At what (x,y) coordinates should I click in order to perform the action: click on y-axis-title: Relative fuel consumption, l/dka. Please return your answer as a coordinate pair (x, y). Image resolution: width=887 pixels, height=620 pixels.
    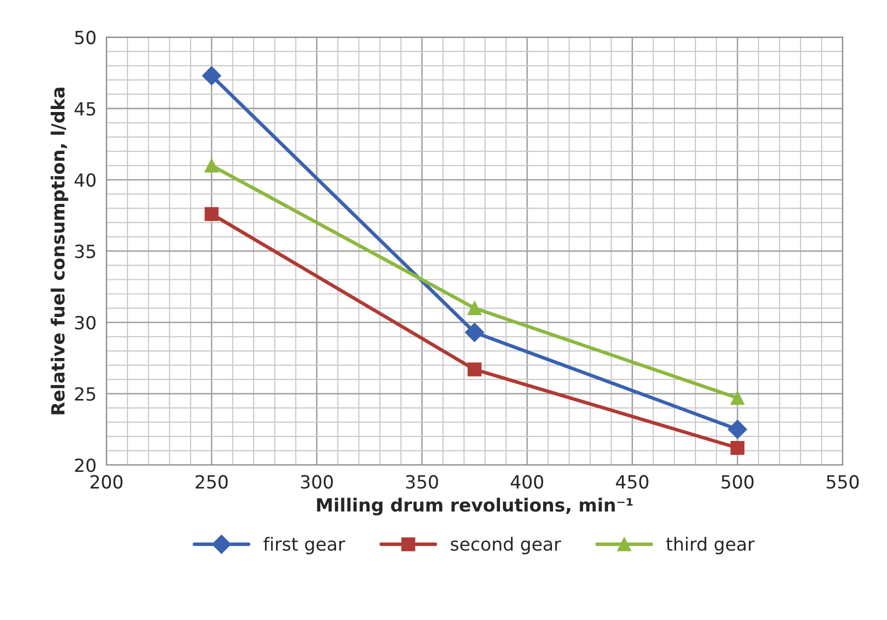
    Looking at the image, I should click on (59, 251).